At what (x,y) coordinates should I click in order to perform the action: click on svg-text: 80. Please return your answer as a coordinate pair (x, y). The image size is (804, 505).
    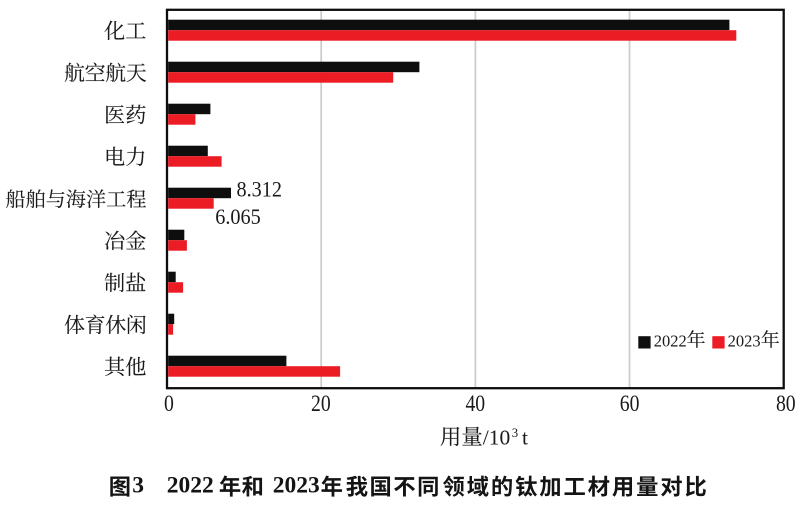
    Looking at the image, I should click on (786, 403).